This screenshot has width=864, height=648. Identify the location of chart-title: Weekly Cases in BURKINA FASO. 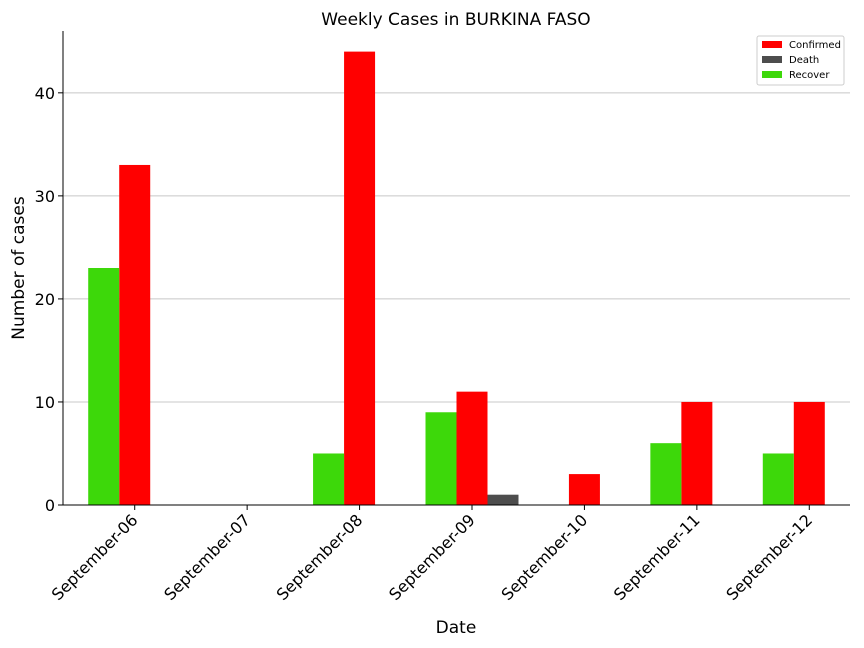
(455, 20).